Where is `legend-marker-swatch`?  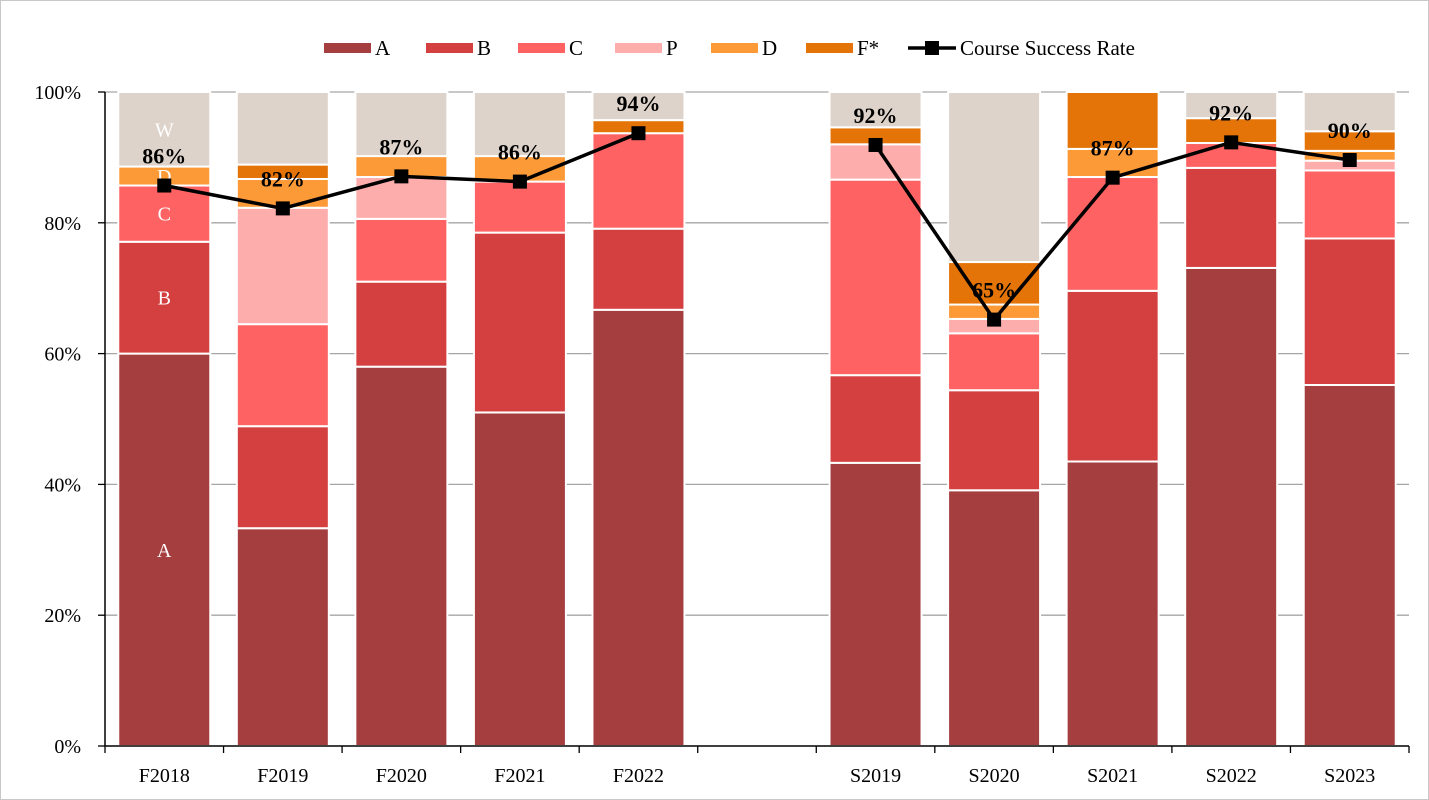
legend-marker-swatch is located at coordinates (932, 48).